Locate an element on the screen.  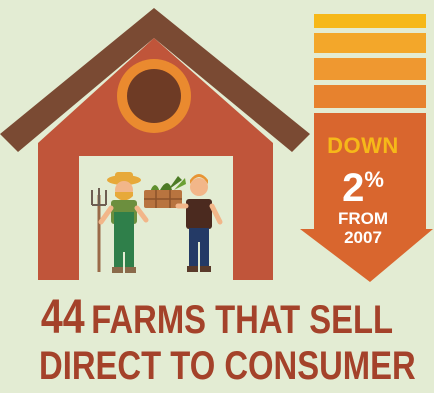
headline-number: 44 is located at coordinates (62, 317).